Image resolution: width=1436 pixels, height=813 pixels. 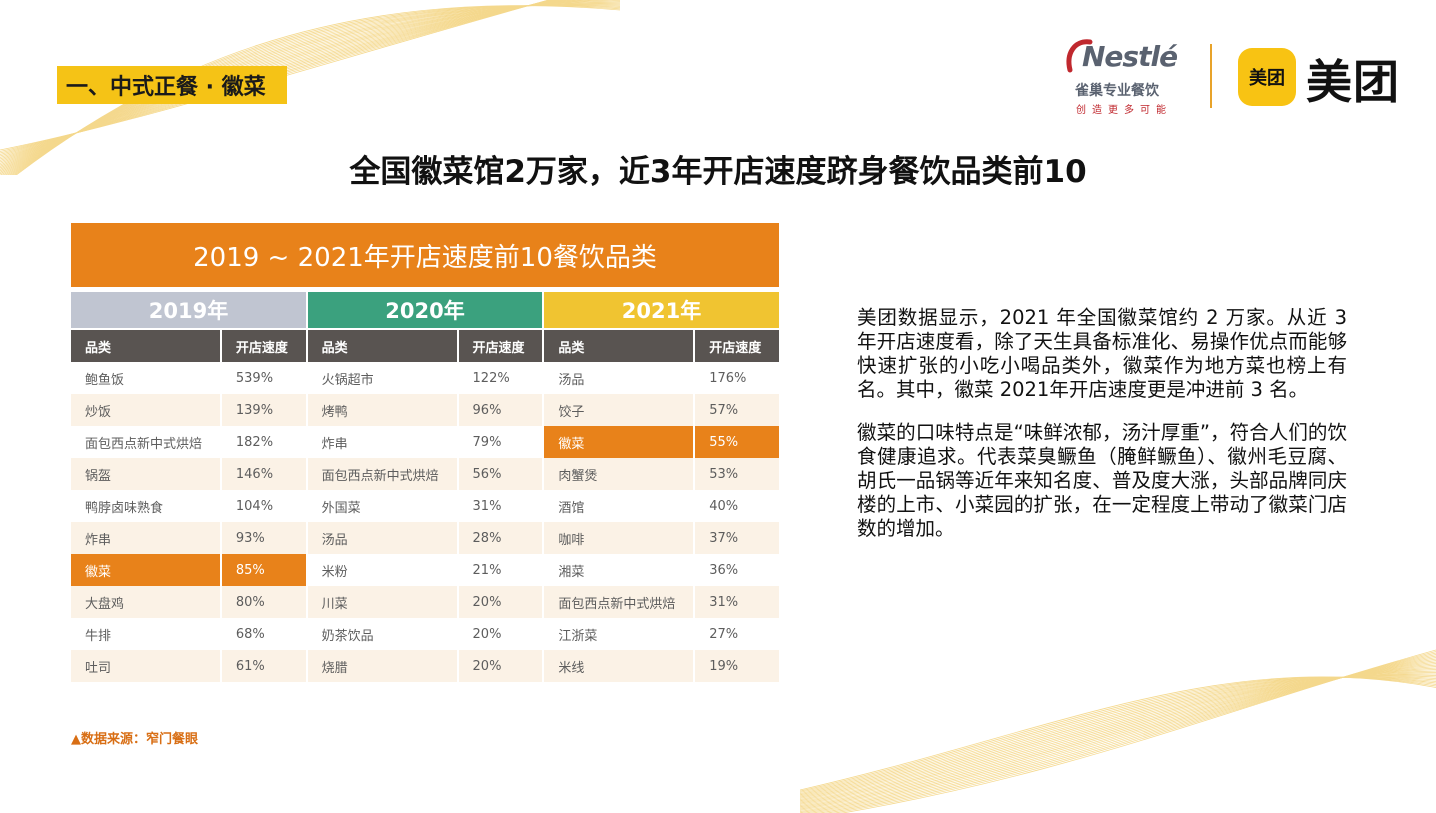 I want to click on rate-cell: 85%, so click(x=263, y=570).